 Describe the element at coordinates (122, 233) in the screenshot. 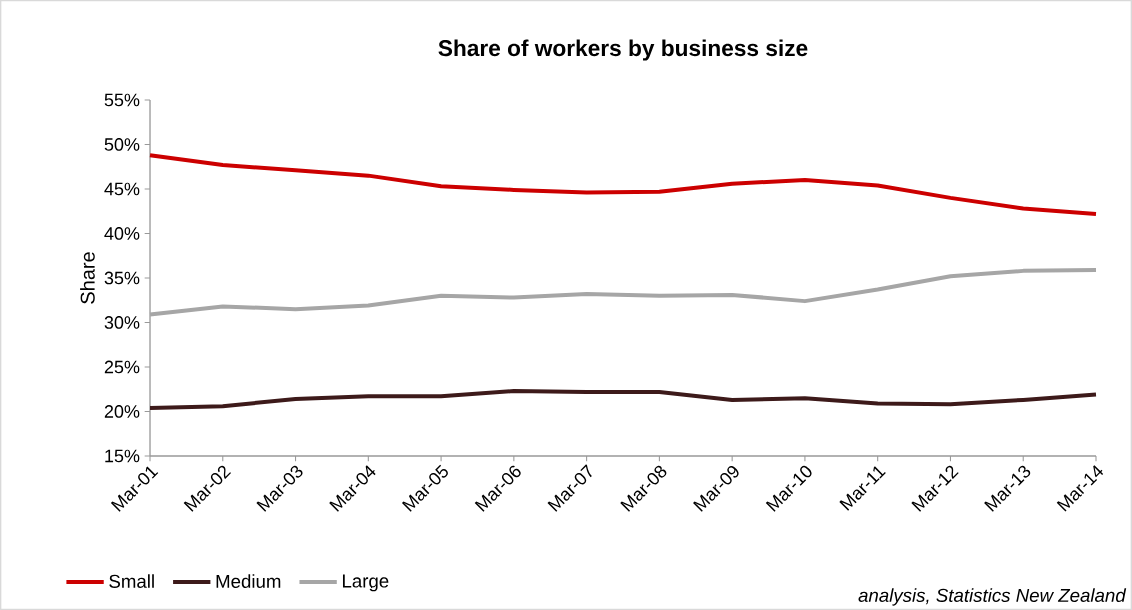

I see `y-tick-label: 40%` at that location.